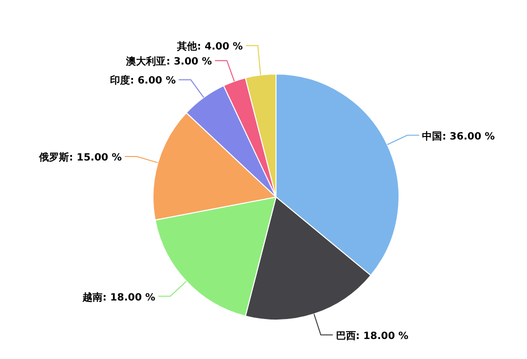  I want to click on slice-label: 越南: 18.00 %, so click(119, 297).